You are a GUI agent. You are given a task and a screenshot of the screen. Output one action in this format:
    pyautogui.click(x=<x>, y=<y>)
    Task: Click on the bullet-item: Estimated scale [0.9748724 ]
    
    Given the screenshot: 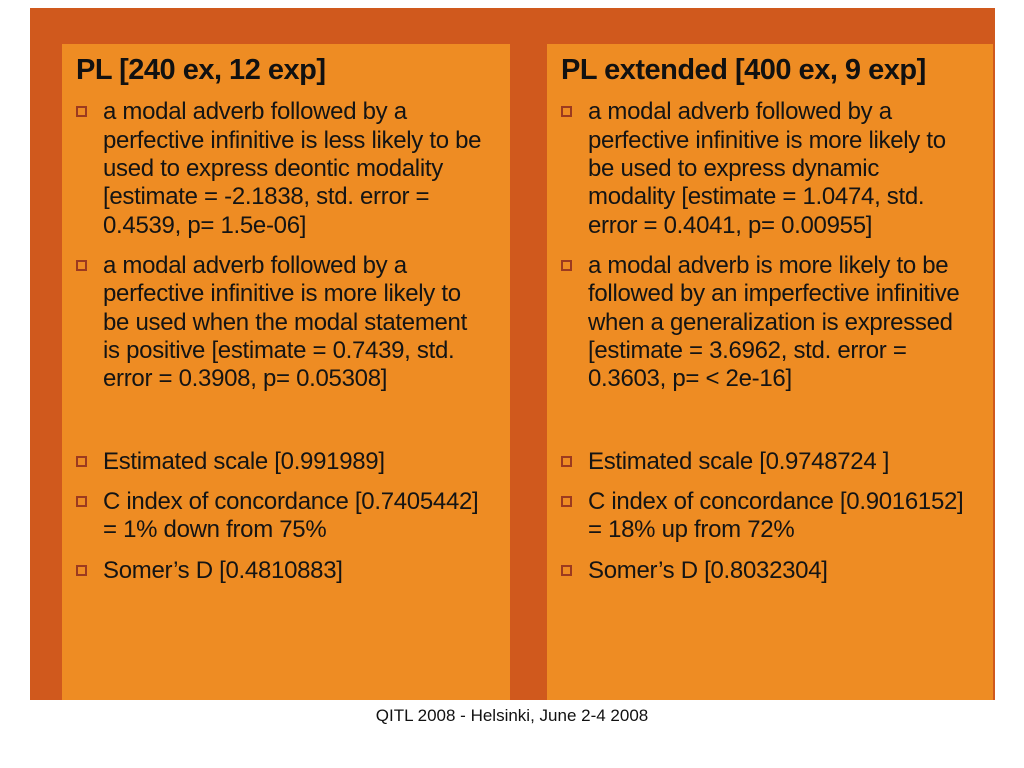 What is the action you would take?
    pyautogui.click(x=763, y=462)
    